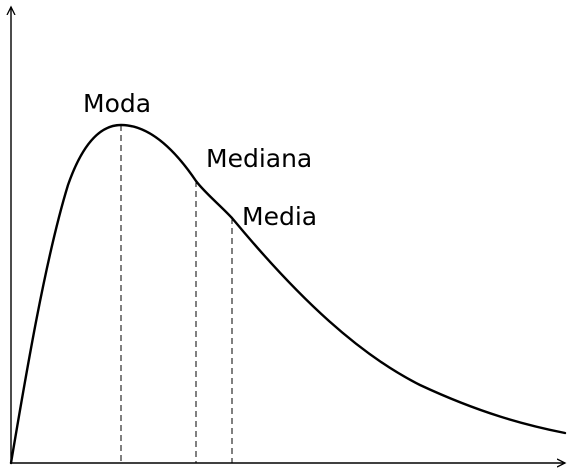  I want to click on mean-label: Media, so click(279, 216).